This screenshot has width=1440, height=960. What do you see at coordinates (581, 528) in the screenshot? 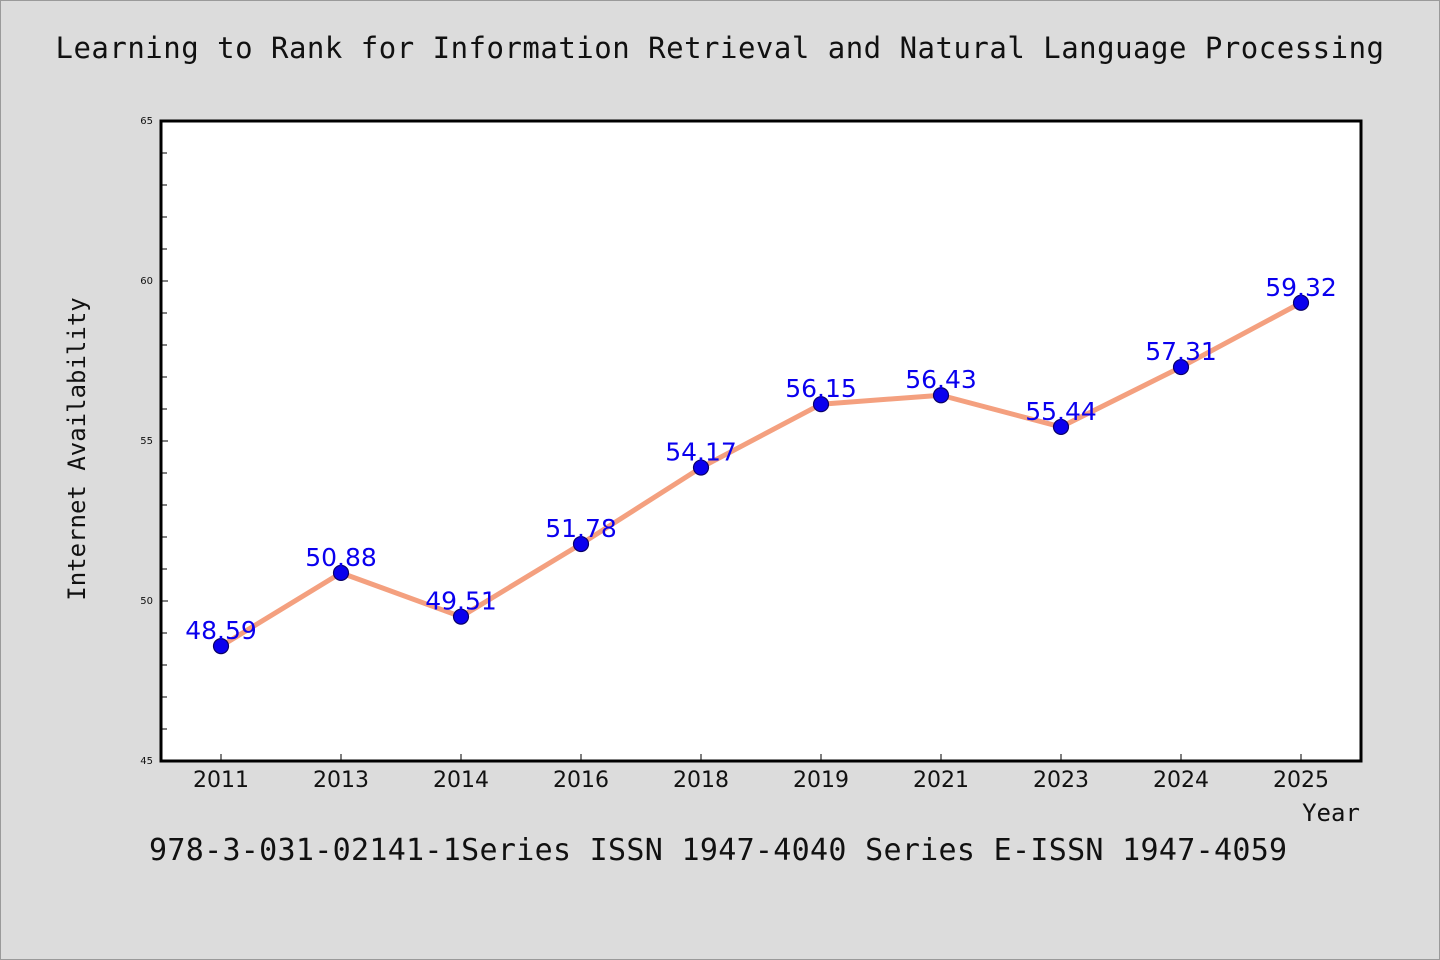
I see `data-label: 51.78` at bounding box center [581, 528].